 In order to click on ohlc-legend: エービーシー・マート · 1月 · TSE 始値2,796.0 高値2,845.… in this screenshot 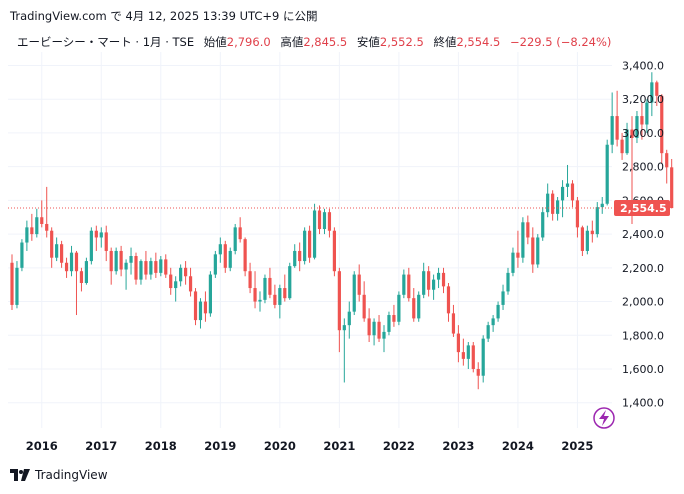, I will do `click(314, 42)`.